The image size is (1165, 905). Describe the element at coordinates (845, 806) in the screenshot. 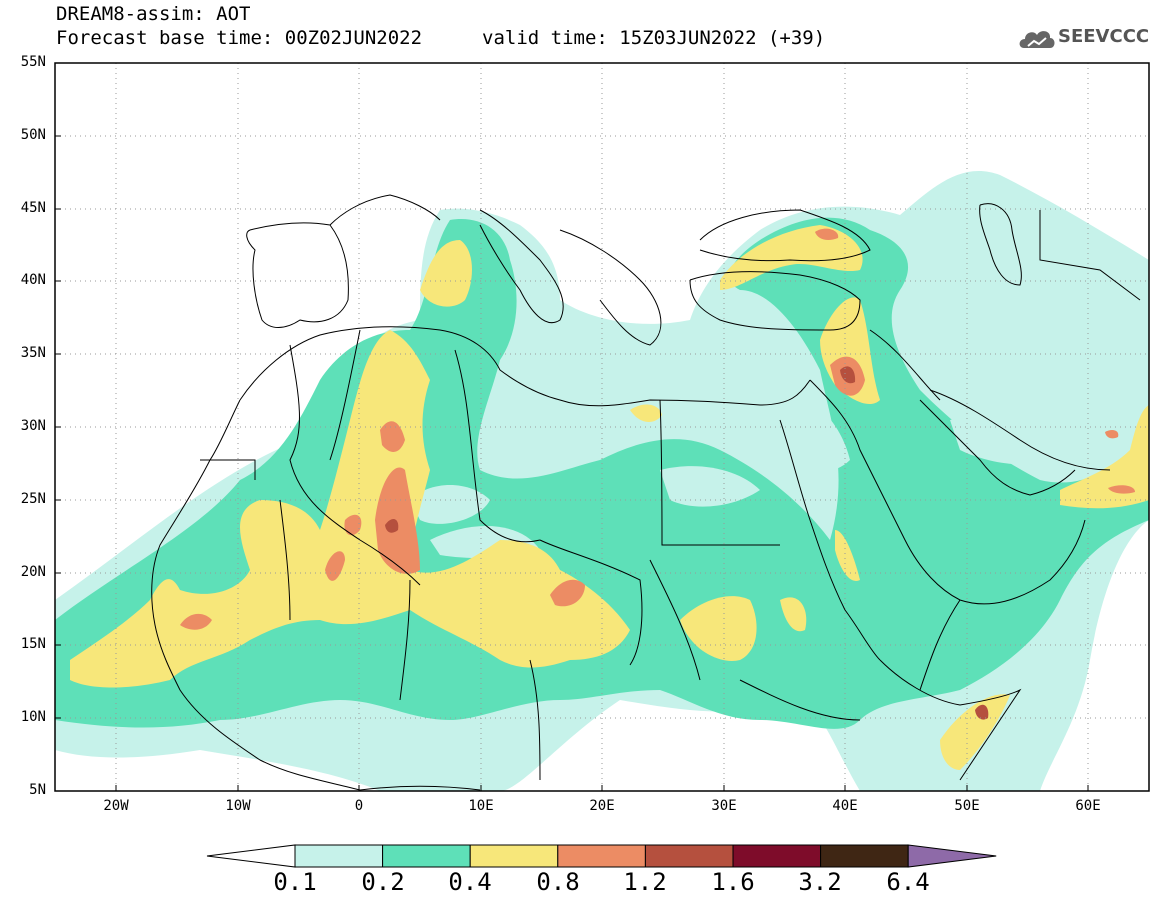

I see `lon-label: 40E` at that location.